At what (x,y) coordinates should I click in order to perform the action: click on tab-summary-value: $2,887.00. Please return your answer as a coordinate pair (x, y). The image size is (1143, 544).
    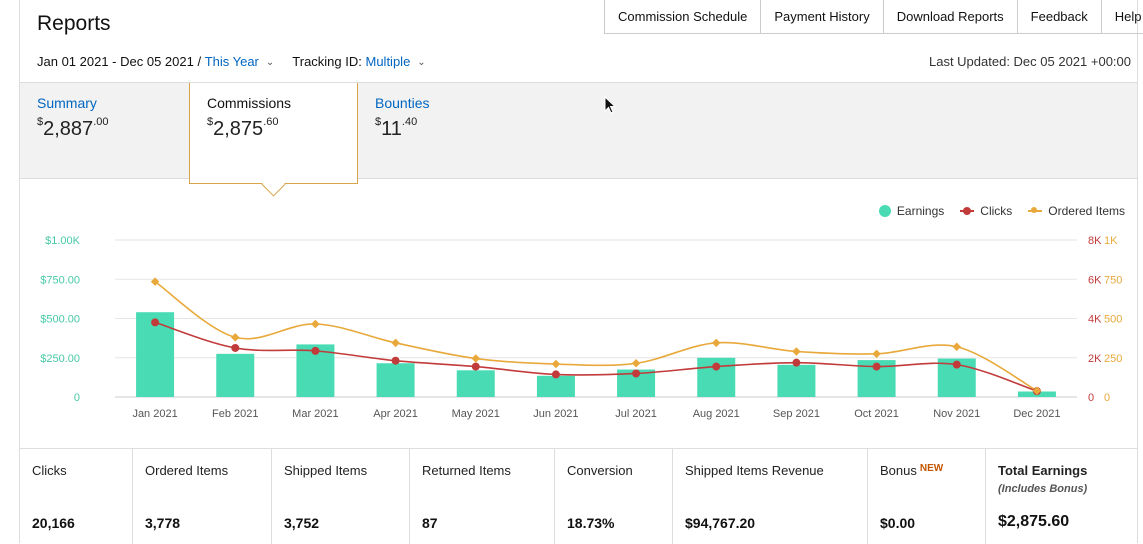
    Looking at the image, I should click on (73, 128).